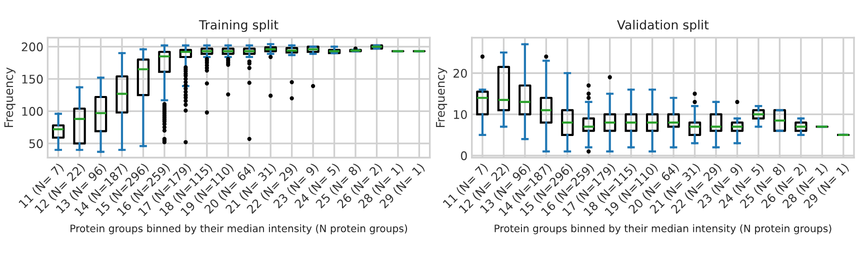  Describe the element at coordinates (32, 47) in the screenshot. I see `y-tick-label: 200` at that location.